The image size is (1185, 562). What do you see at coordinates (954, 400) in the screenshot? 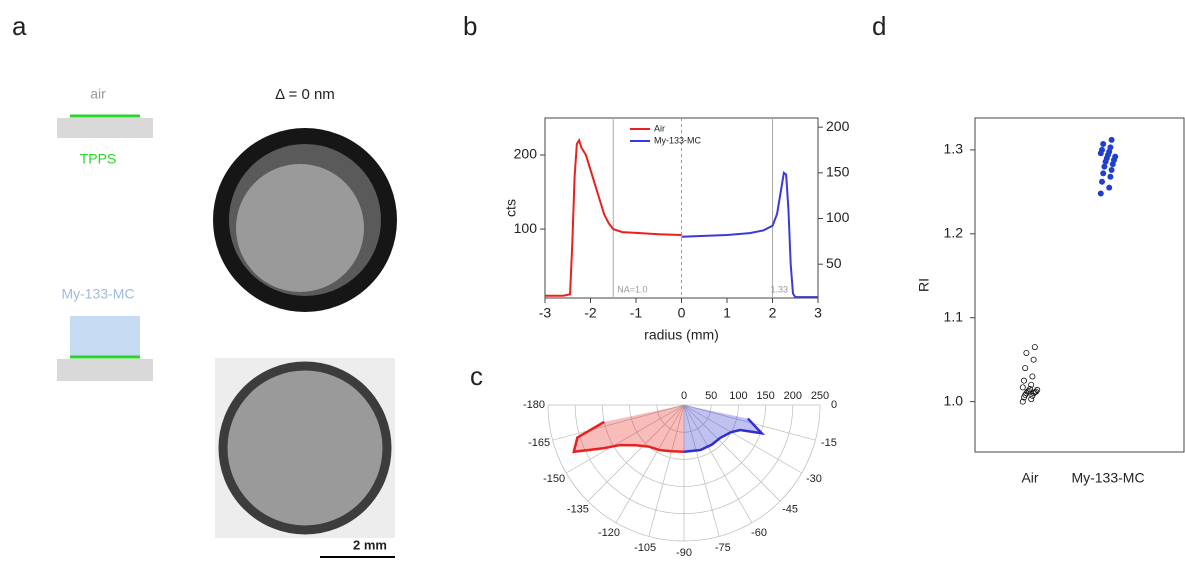
I see `y-tick-label: 1.0` at bounding box center [954, 400].